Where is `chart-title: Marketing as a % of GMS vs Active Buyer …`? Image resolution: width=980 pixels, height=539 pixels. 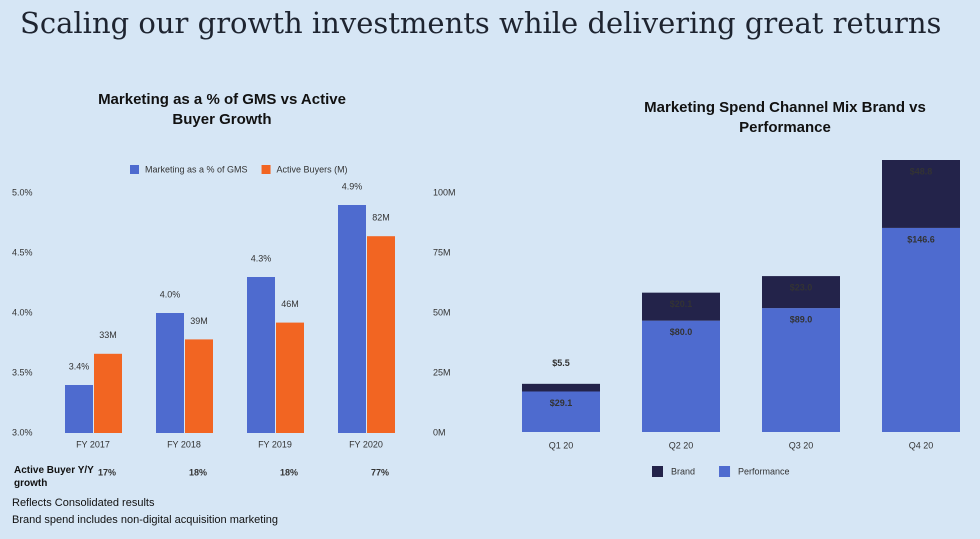 chart-title: Marketing as a % of GMS vs Active Buyer … is located at coordinates (222, 109).